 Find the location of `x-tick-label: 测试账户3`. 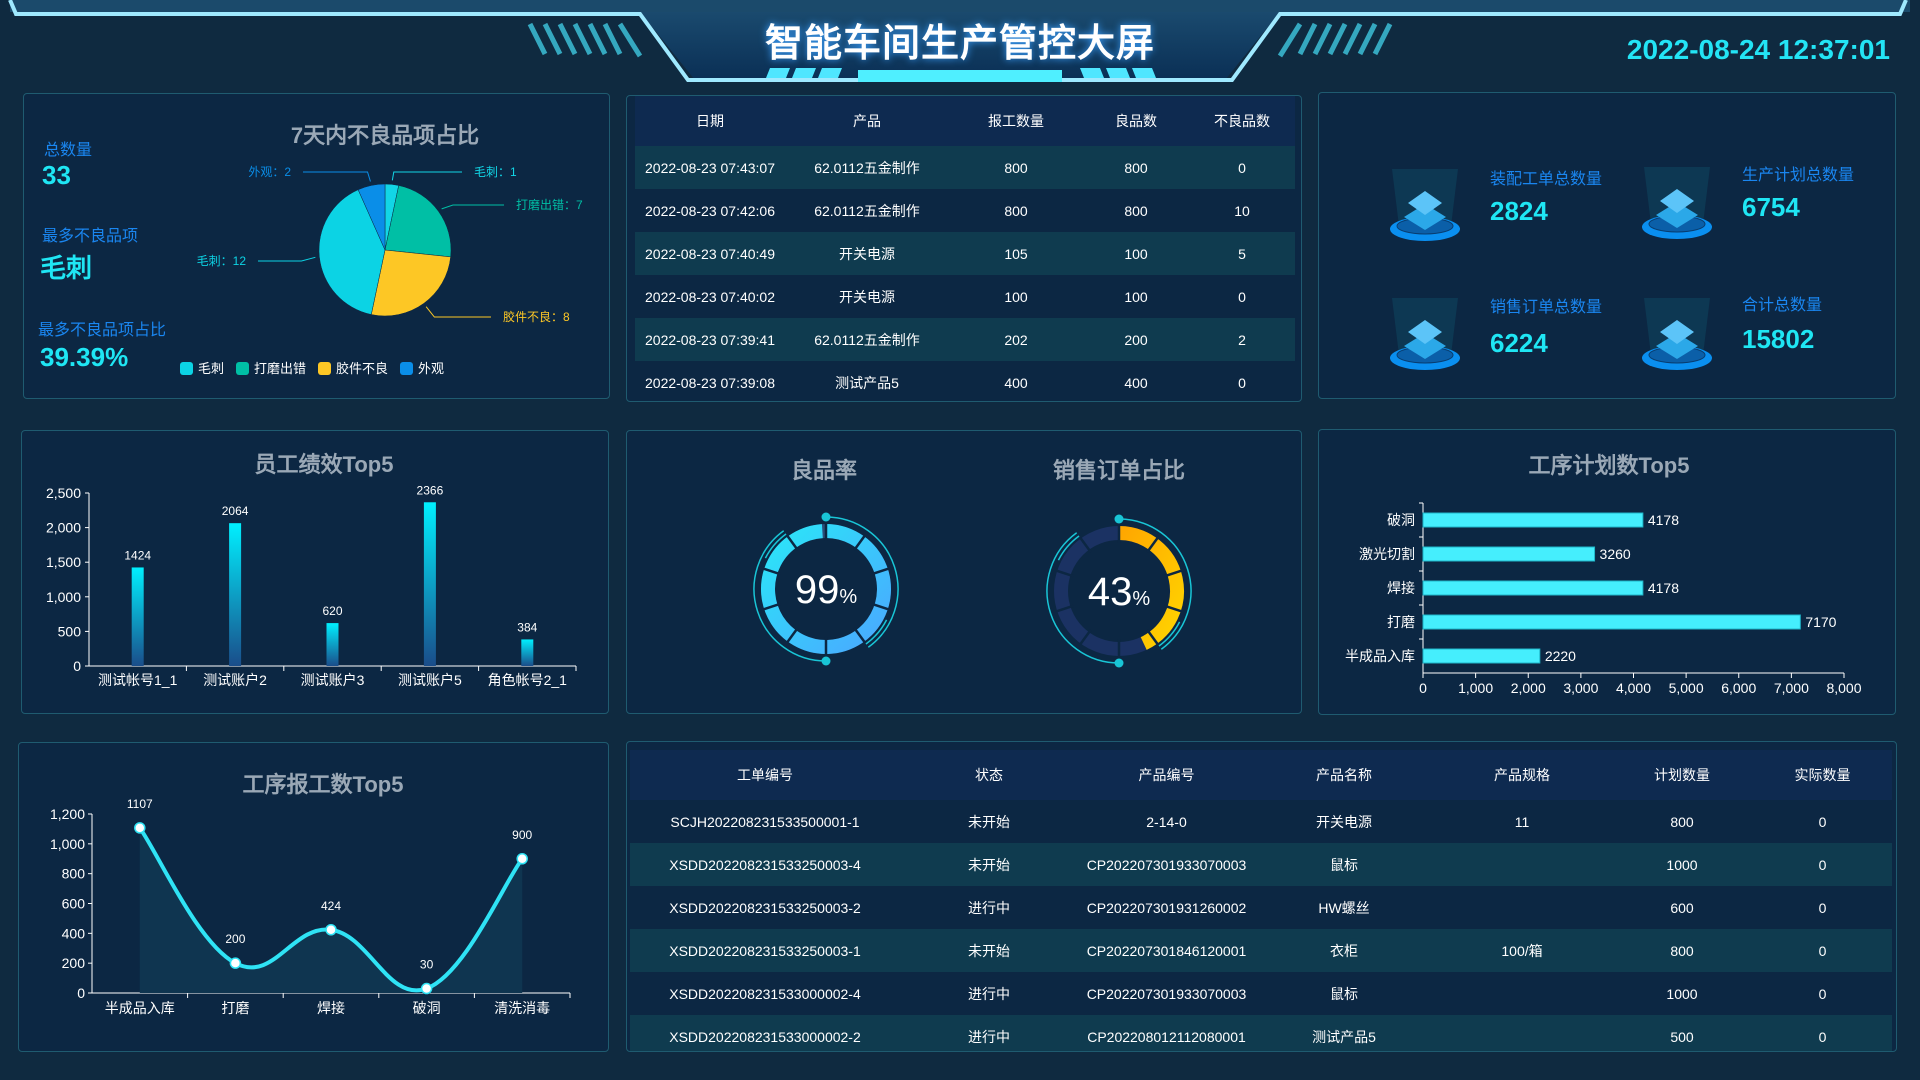

x-tick-label: 测试账户3 is located at coordinates (333, 680).